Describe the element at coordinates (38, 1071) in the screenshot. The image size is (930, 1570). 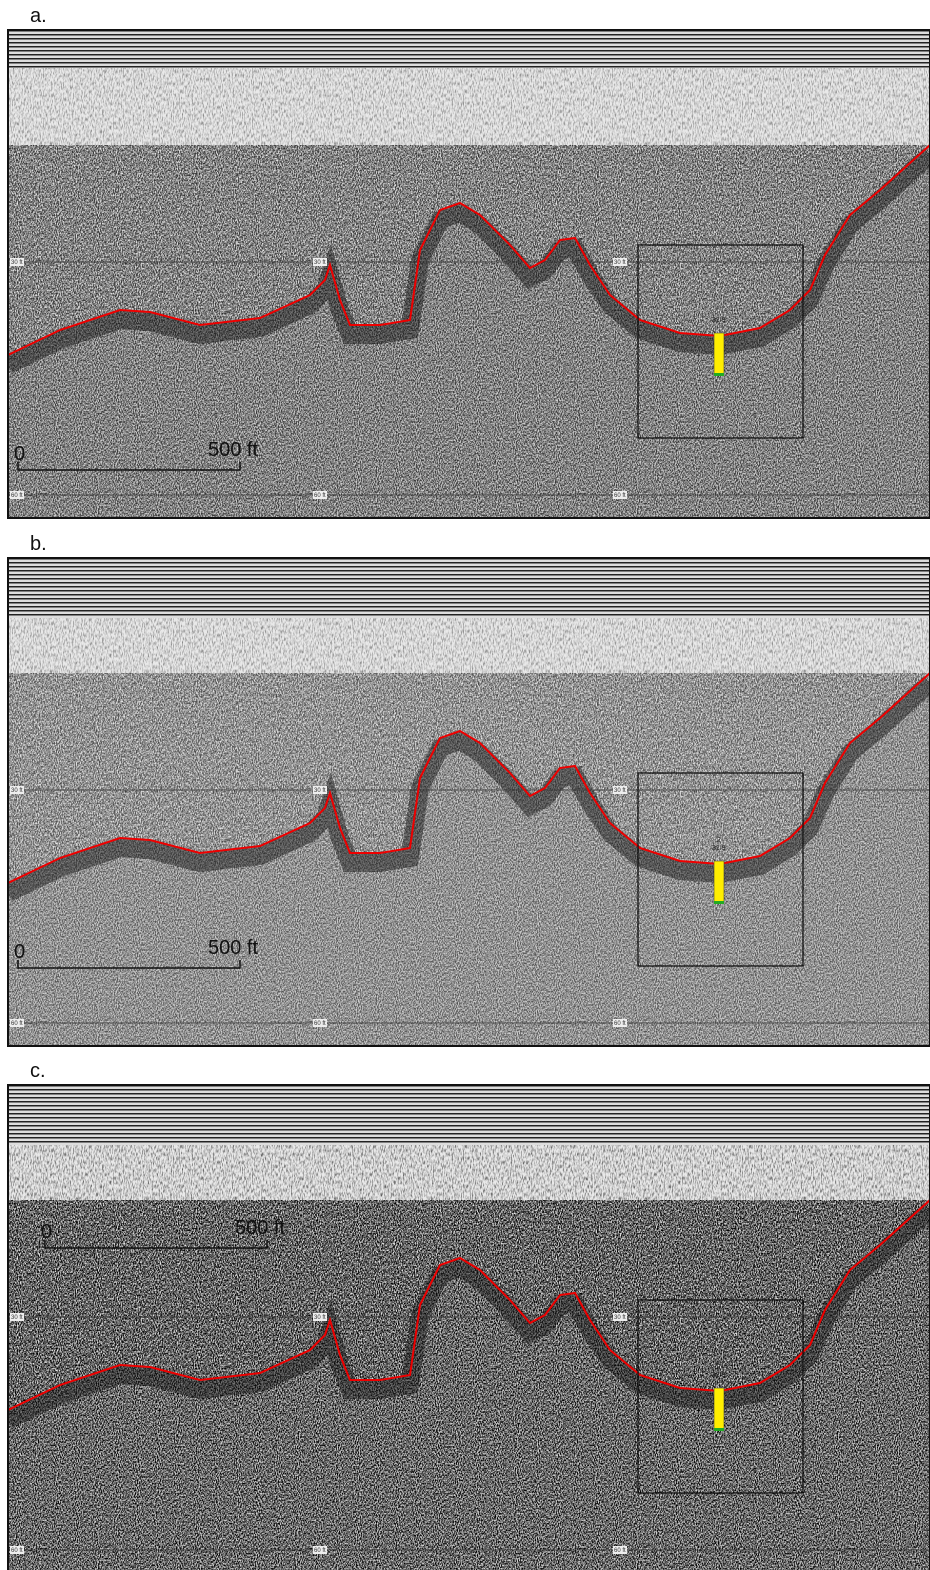
I see `panel-label: c.` at that location.